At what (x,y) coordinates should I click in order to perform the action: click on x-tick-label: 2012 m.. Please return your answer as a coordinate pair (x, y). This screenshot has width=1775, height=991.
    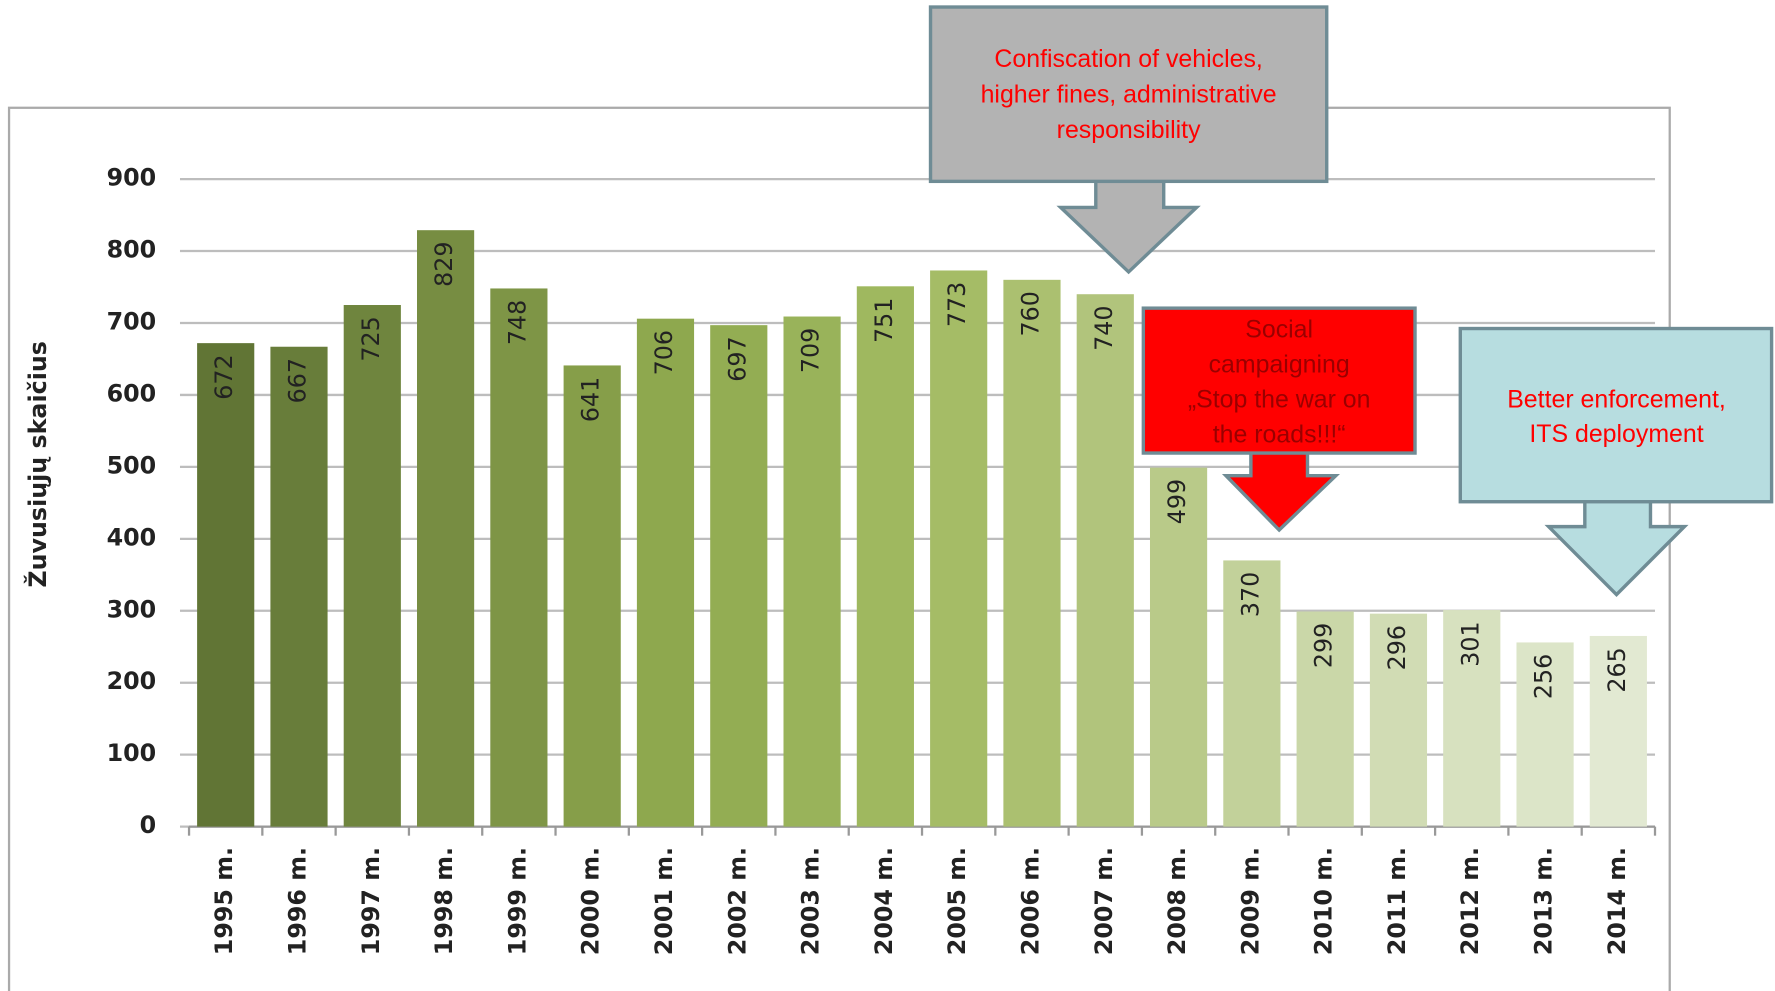
    Looking at the image, I should click on (1470, 901).